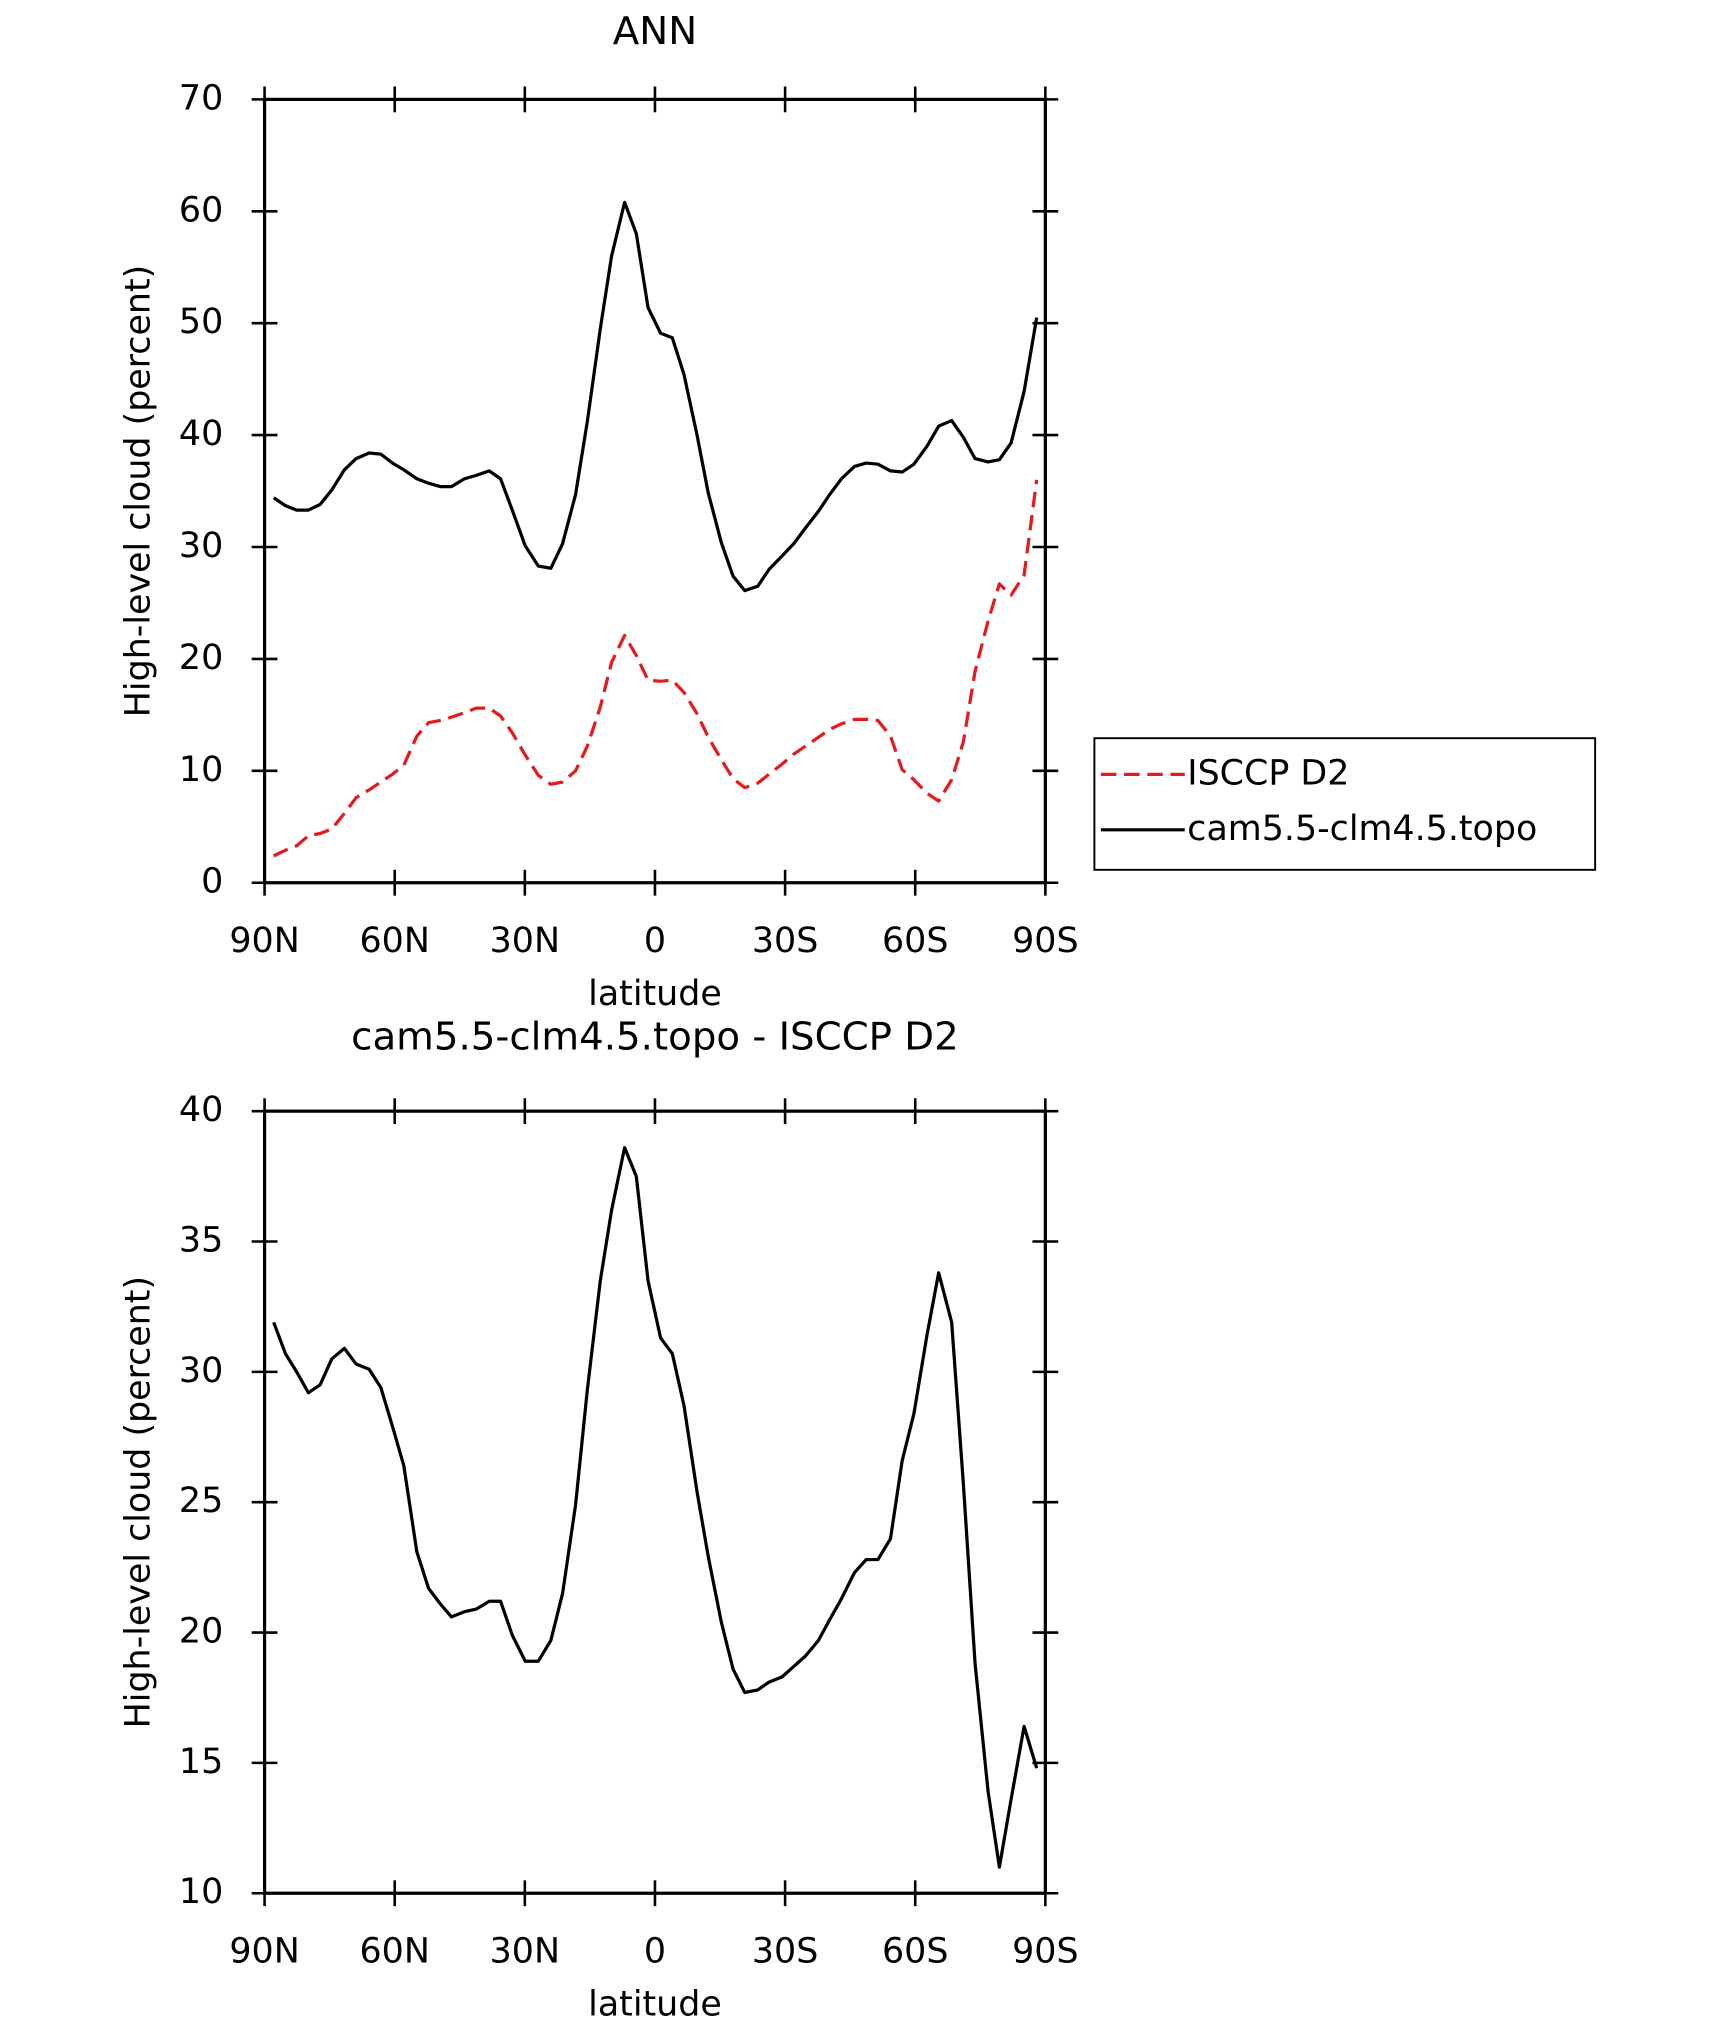  What do you see at coordinates (201, 322) in the screenshot?
I see `y-tick-label: 50` at bounding box center [201, 322].